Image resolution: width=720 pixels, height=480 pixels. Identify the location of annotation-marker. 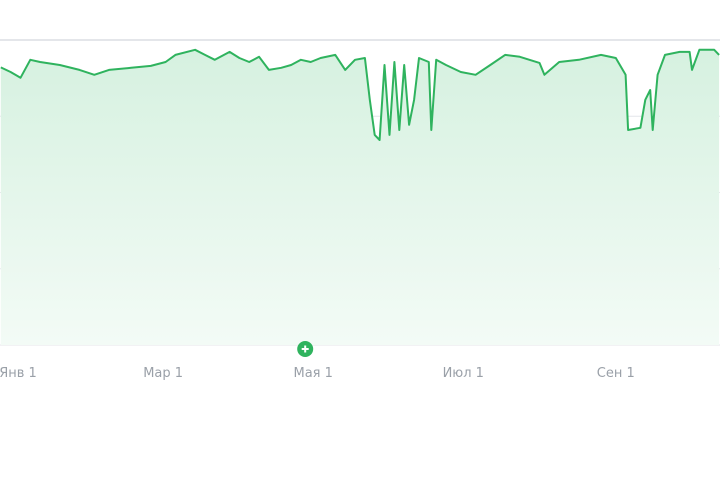
(305, 349).